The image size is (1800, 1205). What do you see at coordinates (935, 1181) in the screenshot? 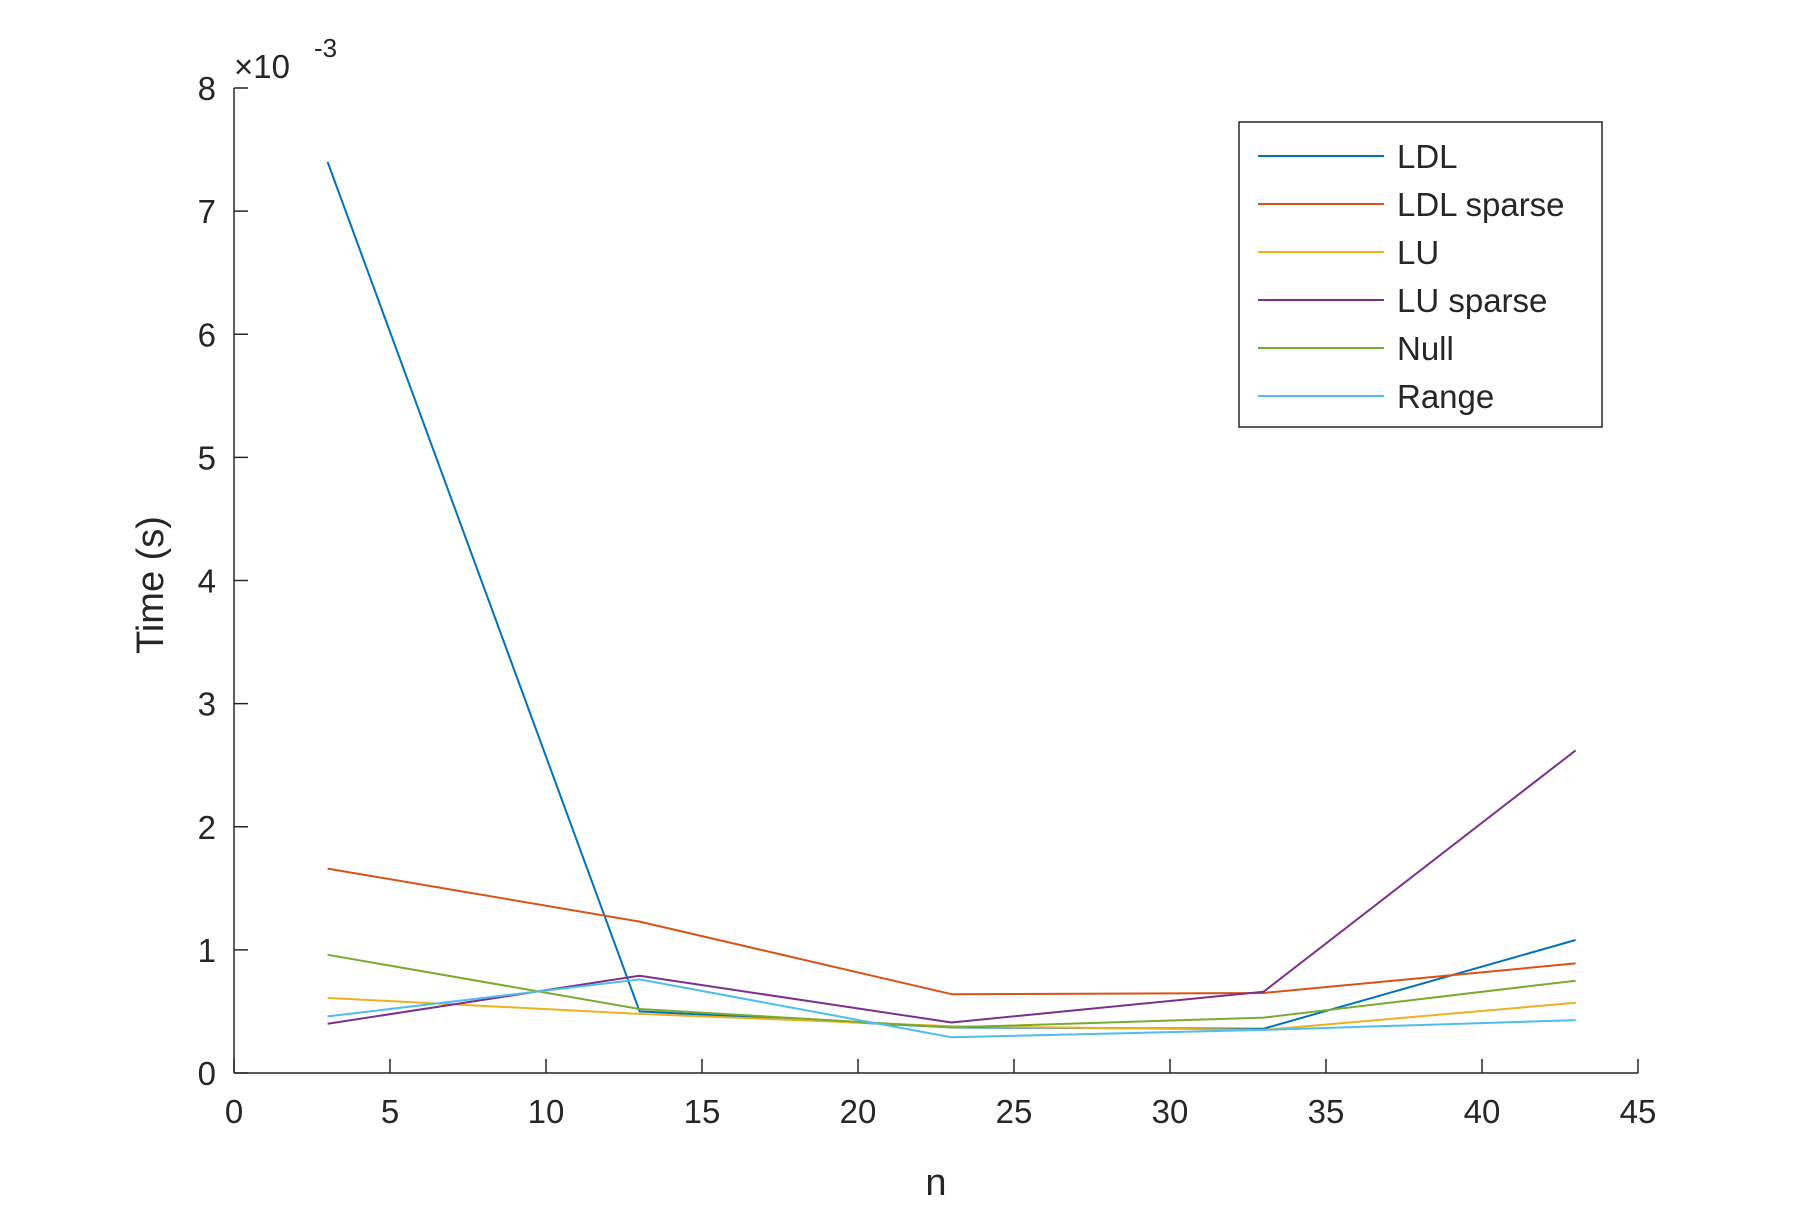
I see `x-axis-label: n` at bounding box center [935, 1181].